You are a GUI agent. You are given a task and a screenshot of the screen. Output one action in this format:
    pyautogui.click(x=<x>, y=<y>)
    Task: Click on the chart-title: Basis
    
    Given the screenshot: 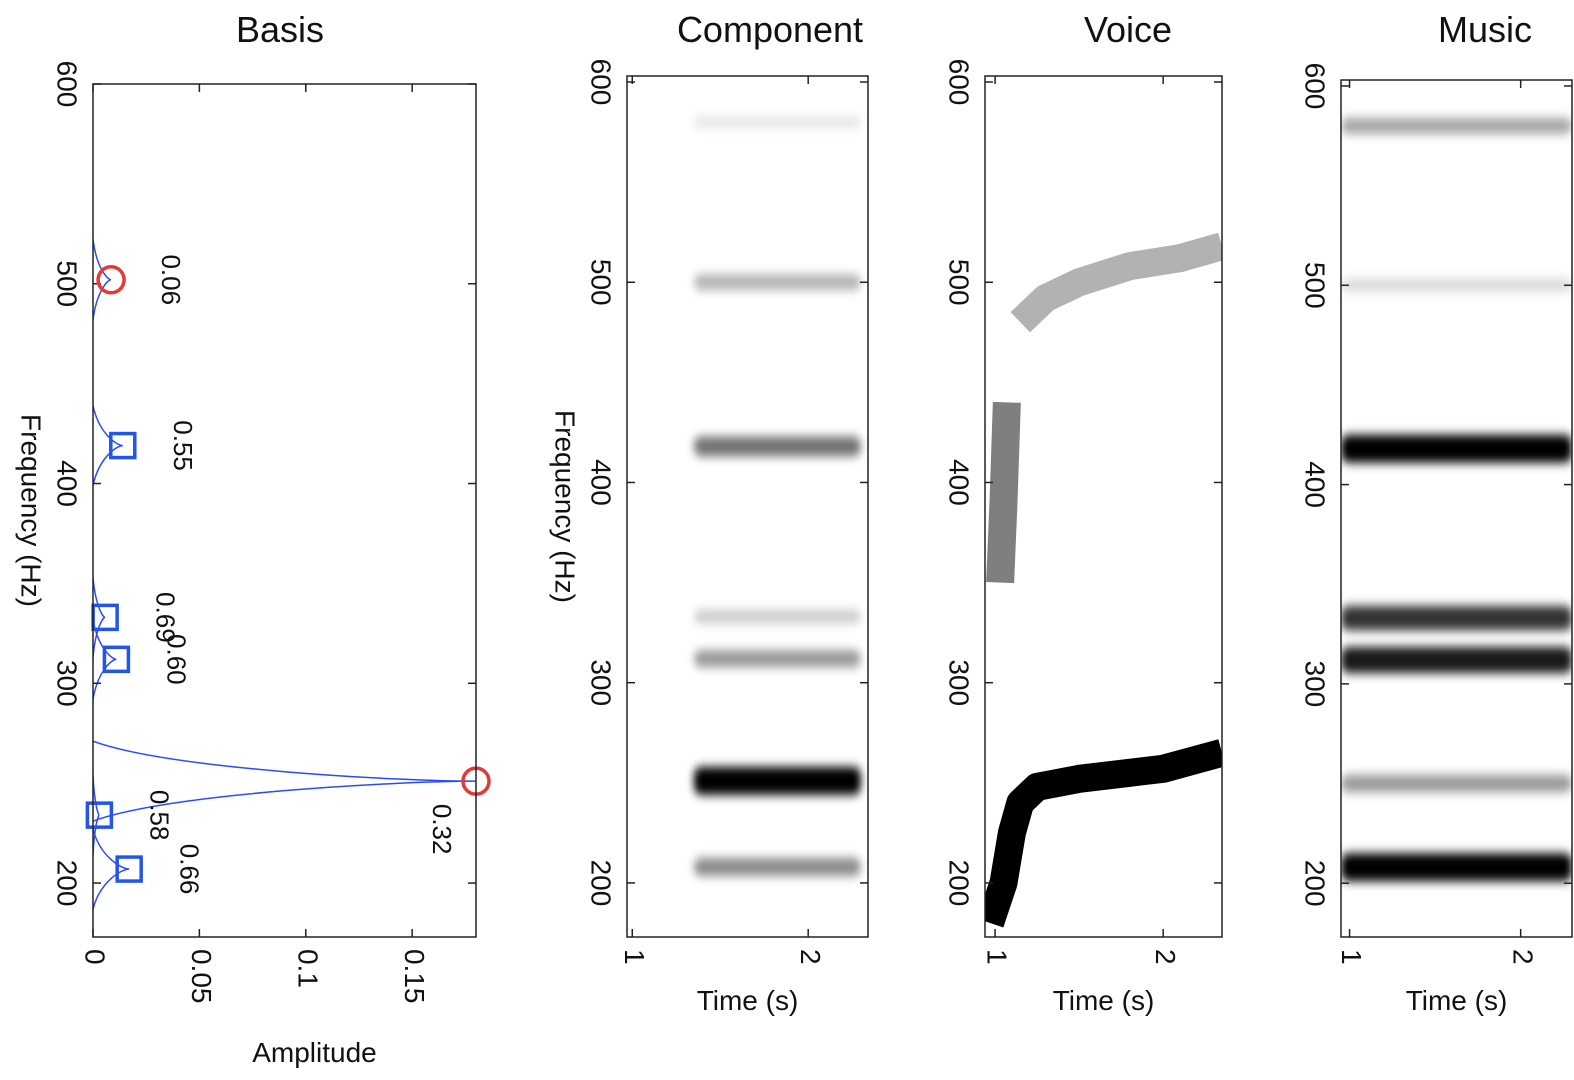 What is the action you would take?
    pyautogui.click(x=280, y=29)
    